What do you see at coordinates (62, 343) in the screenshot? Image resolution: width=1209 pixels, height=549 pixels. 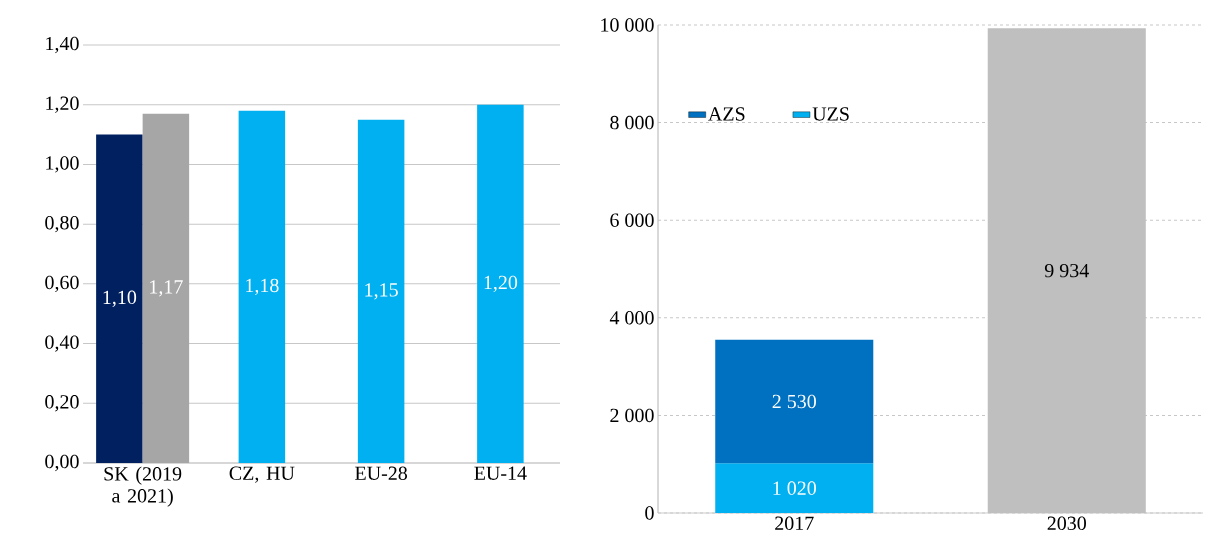 I see `y-tick-label: 0,40` at bounding box center [62, 343].